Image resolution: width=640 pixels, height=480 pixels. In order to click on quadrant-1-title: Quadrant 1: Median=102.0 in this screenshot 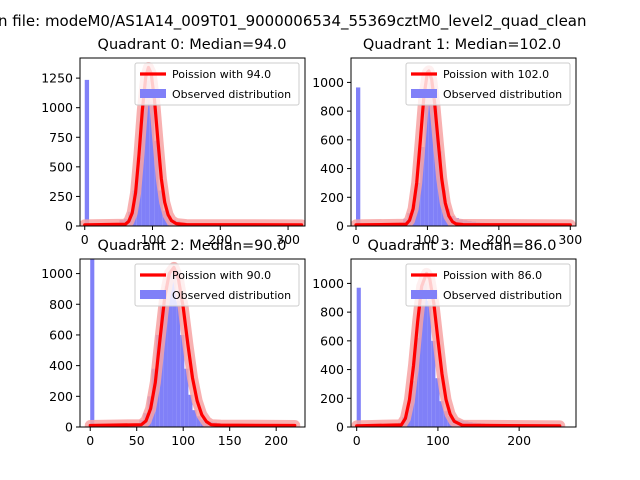, I will do `click(462, 45)`.